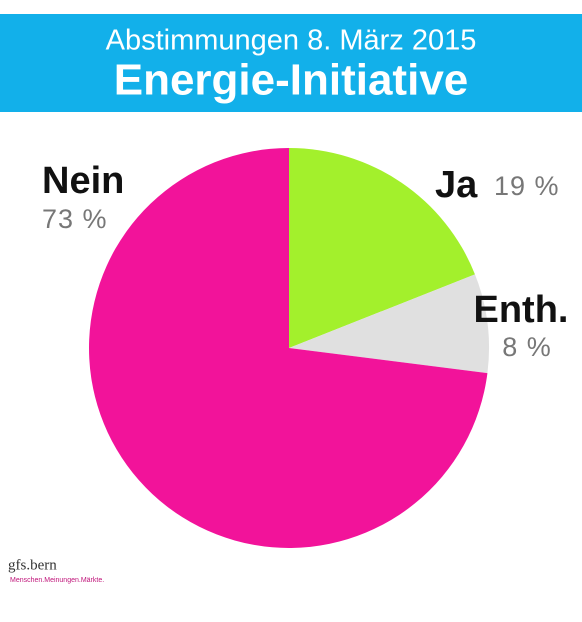 The height and width of the screenshot is (622, 582). What do you see at coordinates (521, 310) in the screenshot?
I see `slice-label: Enth.` at bounding box center [521, 310].